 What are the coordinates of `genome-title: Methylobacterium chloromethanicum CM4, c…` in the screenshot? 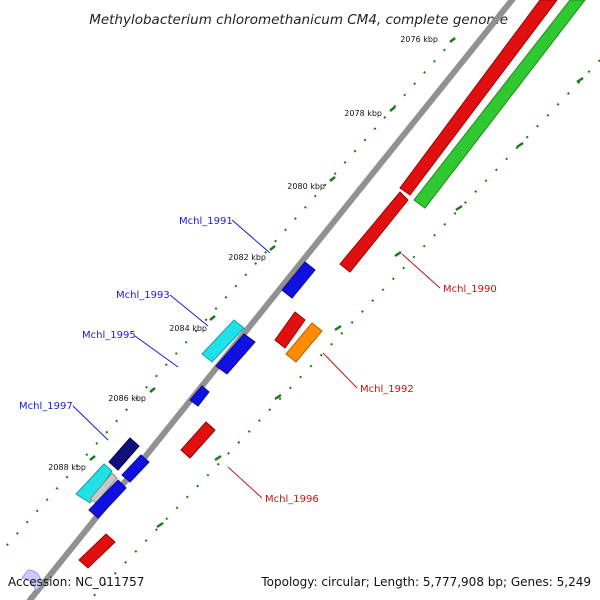 It's located at (298, 20).